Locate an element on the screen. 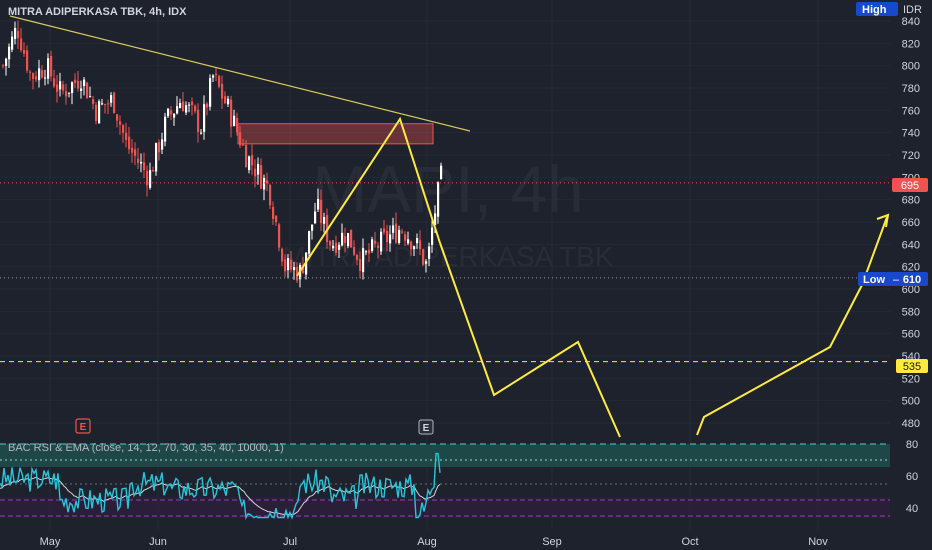 This screenshot has height=550, width=932. low-badge-value: 610 is located at coordinates (912, 280).